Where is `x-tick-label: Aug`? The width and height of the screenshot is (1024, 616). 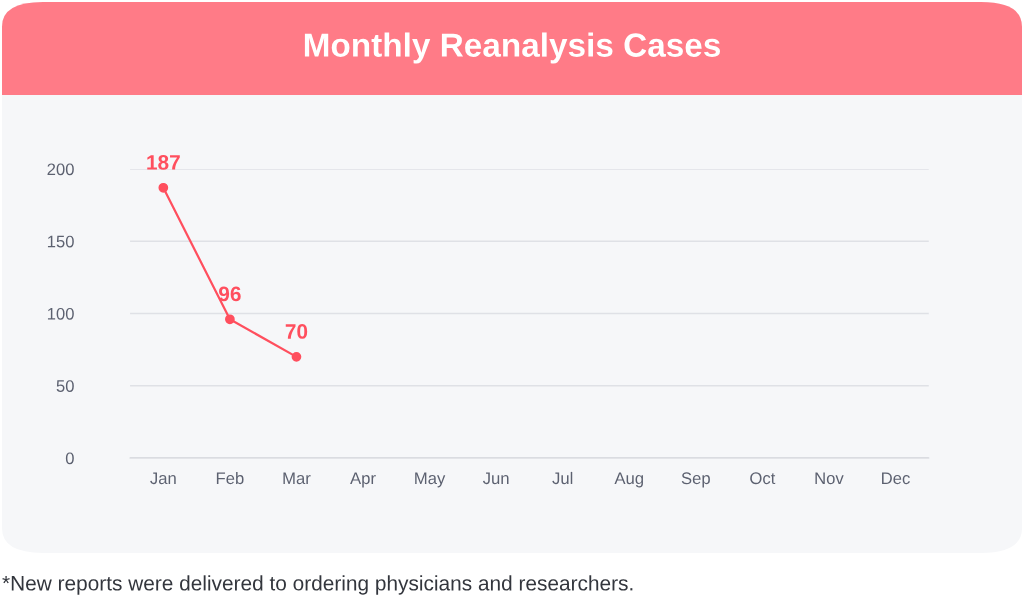
x-tick-label: Aug is located at coordinates (628, 480).